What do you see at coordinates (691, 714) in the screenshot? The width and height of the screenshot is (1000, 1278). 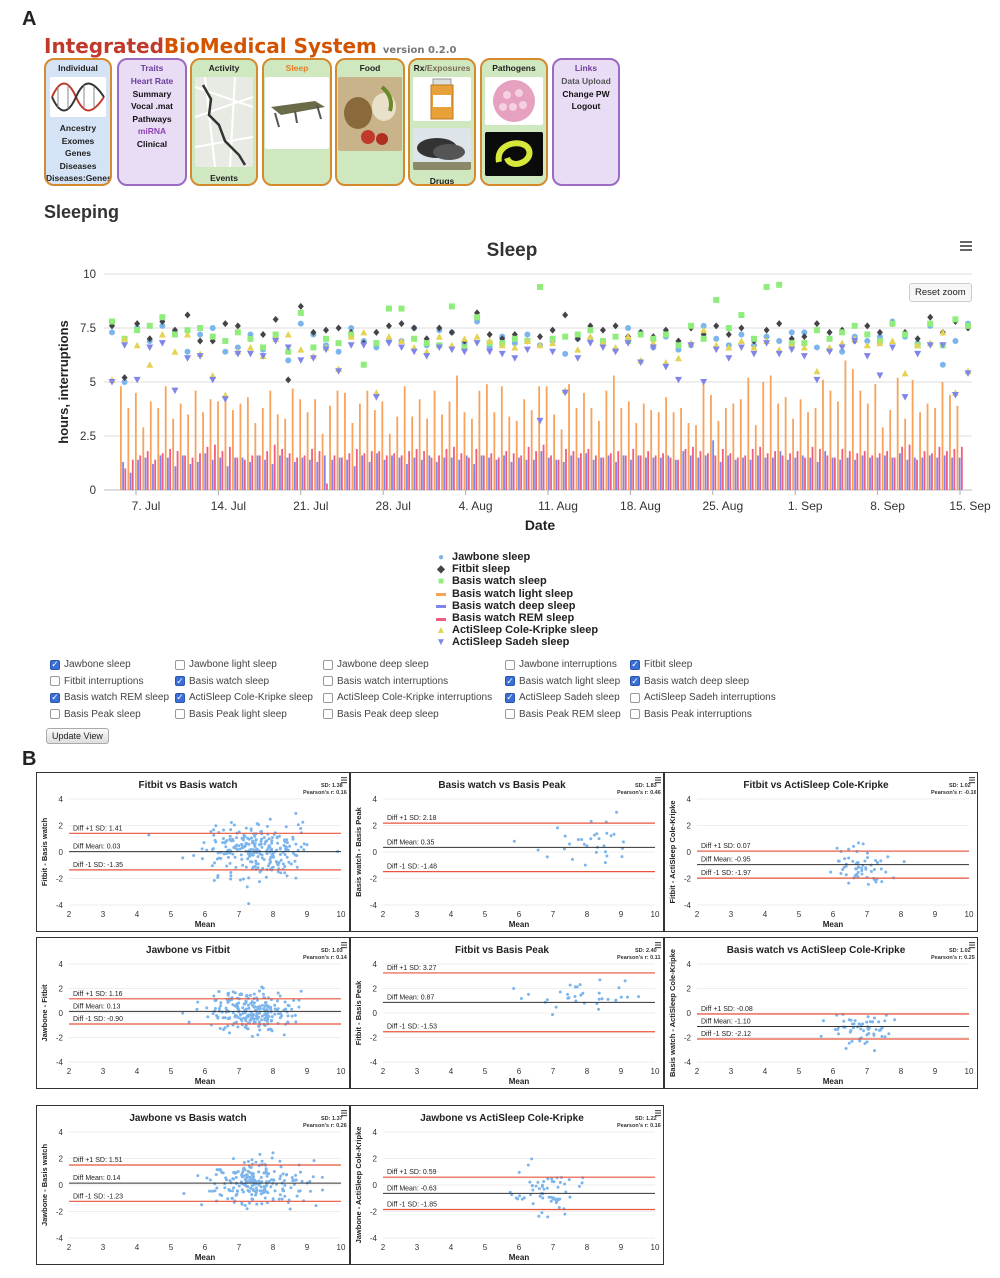 I see `series-checkbox: Basis Peak interruptions` at bounding box center [691, 714].